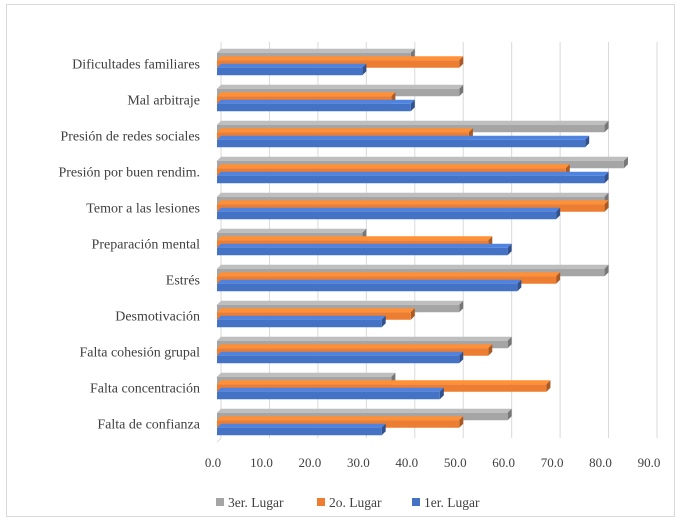 This screenshot has width=681, height=521. Describe the element at coordinates (213, 462) in the screenshot. I see `x-tick-label: 0.0` at that location.